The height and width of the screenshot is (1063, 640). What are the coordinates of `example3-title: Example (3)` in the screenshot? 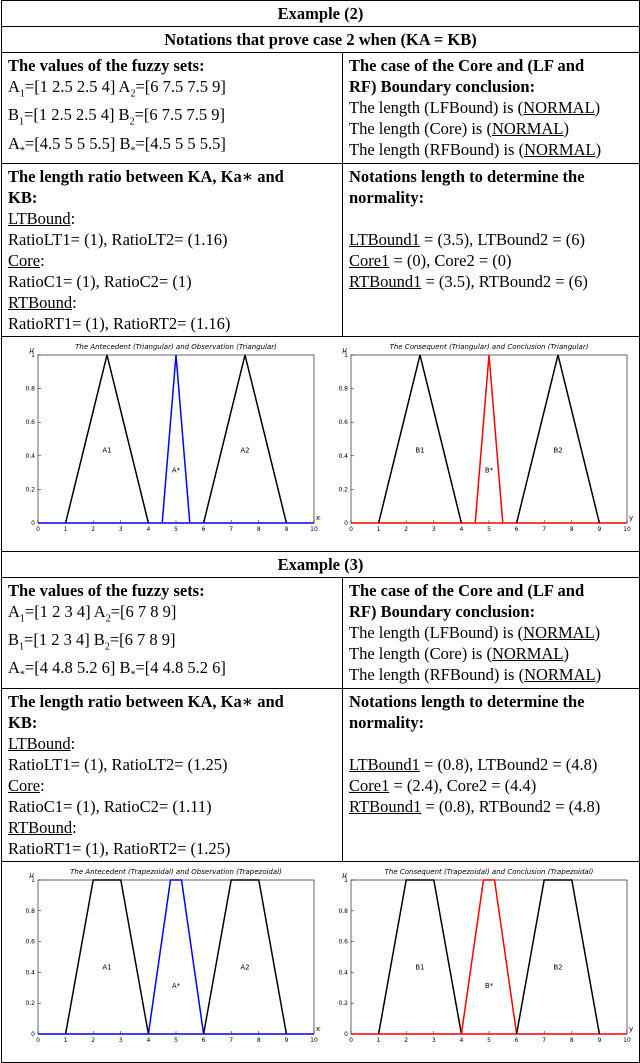 It's located at (320, 564).